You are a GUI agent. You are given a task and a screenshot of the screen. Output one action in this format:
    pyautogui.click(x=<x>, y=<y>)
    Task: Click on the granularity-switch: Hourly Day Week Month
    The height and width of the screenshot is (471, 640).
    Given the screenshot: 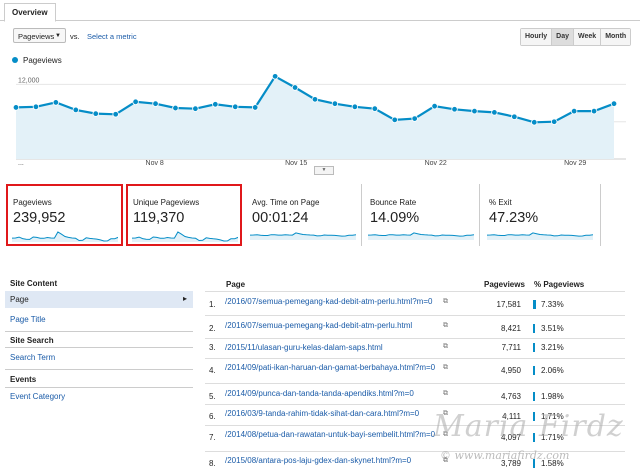 What is the action you would take?
    pyautogui.click(x=576, y=37)
    